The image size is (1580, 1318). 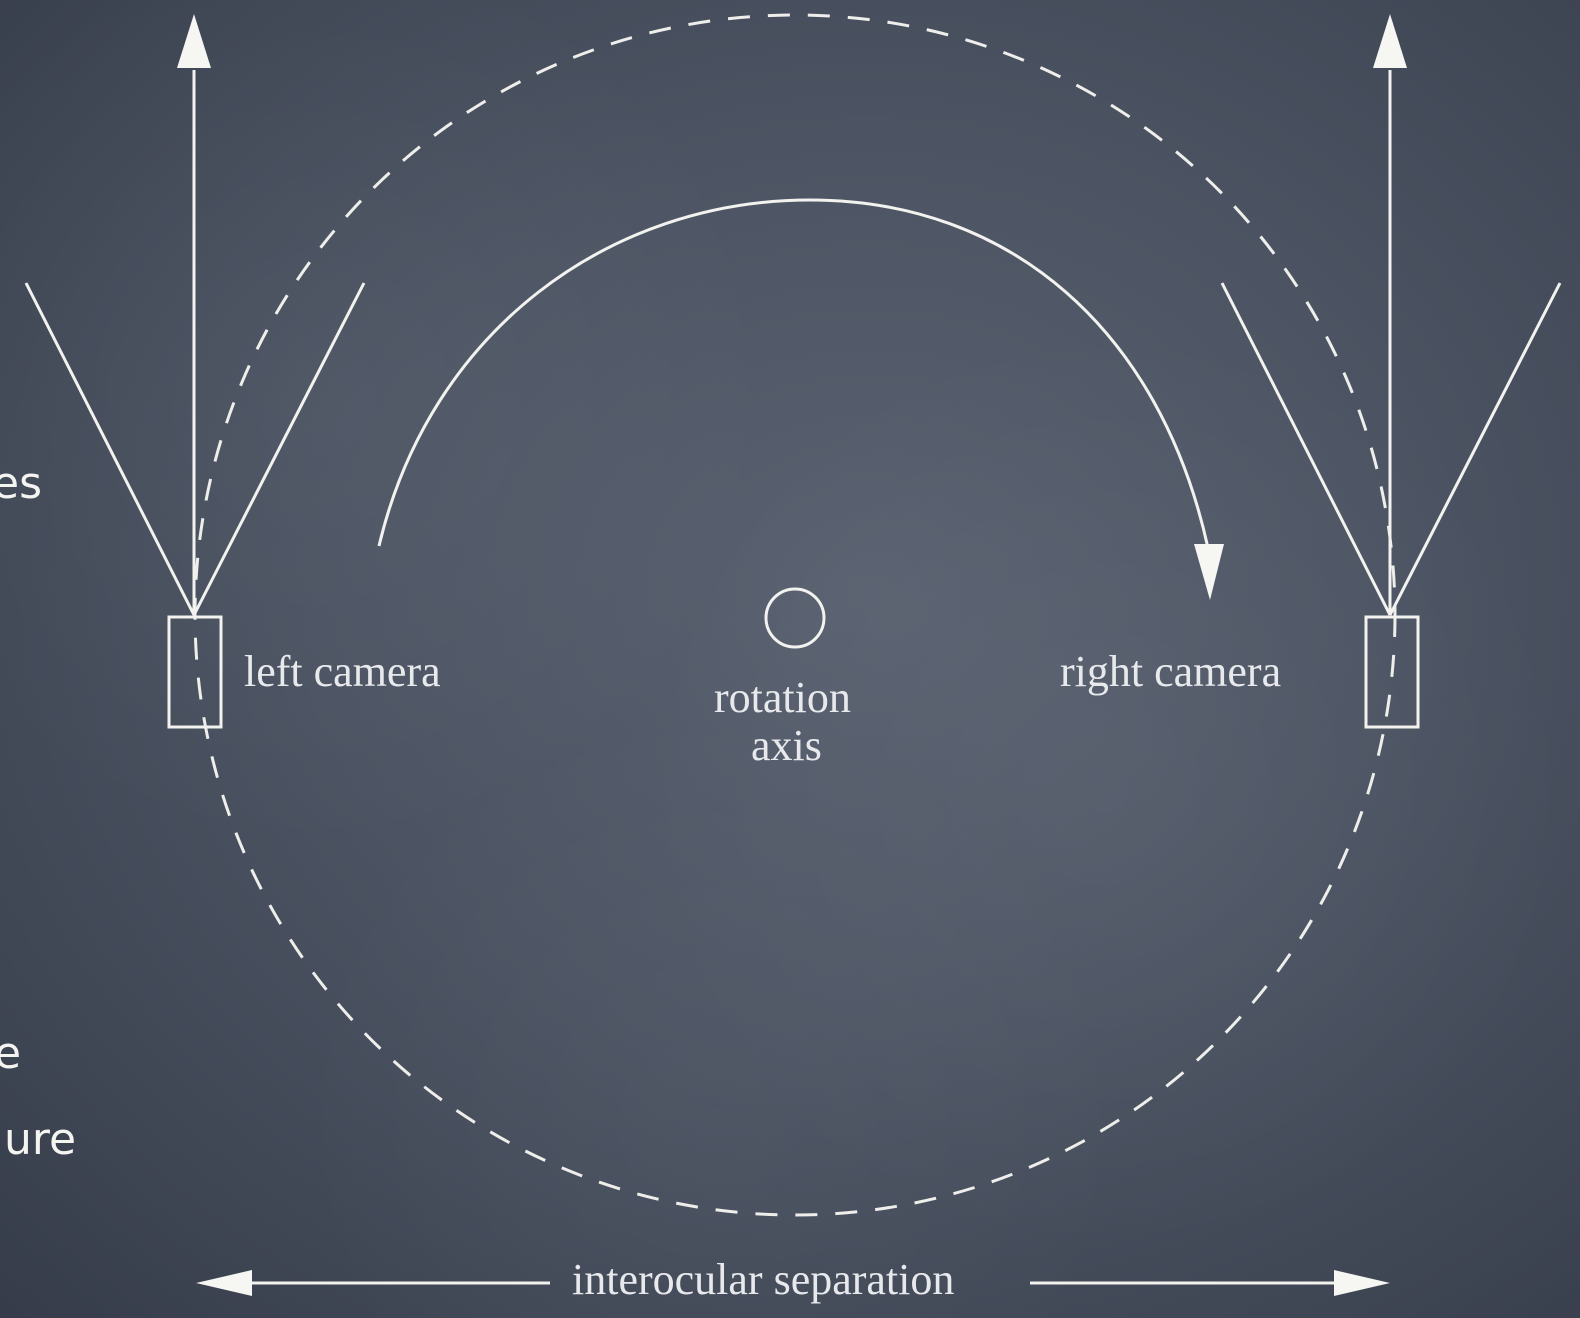 I want to click on rotation-arc, so click(x=793, y=373).